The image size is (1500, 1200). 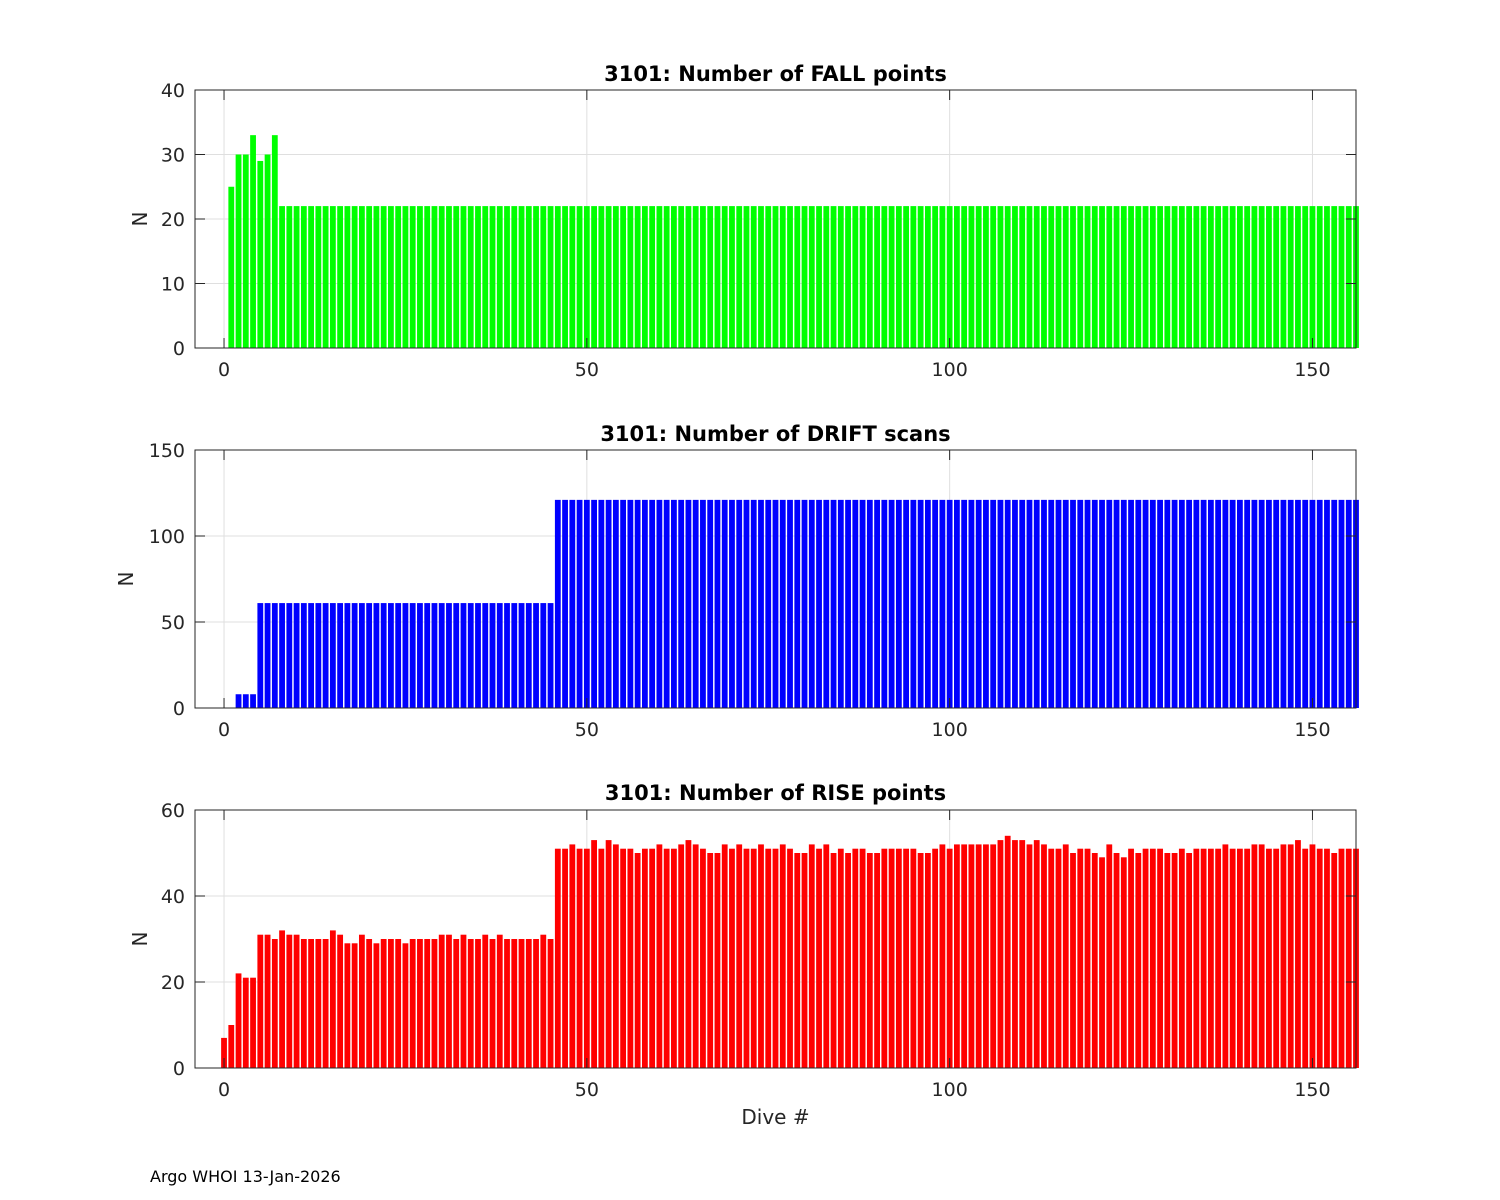 I want to click on y-tick-label-fall: 20, so click(x=173, y=220).